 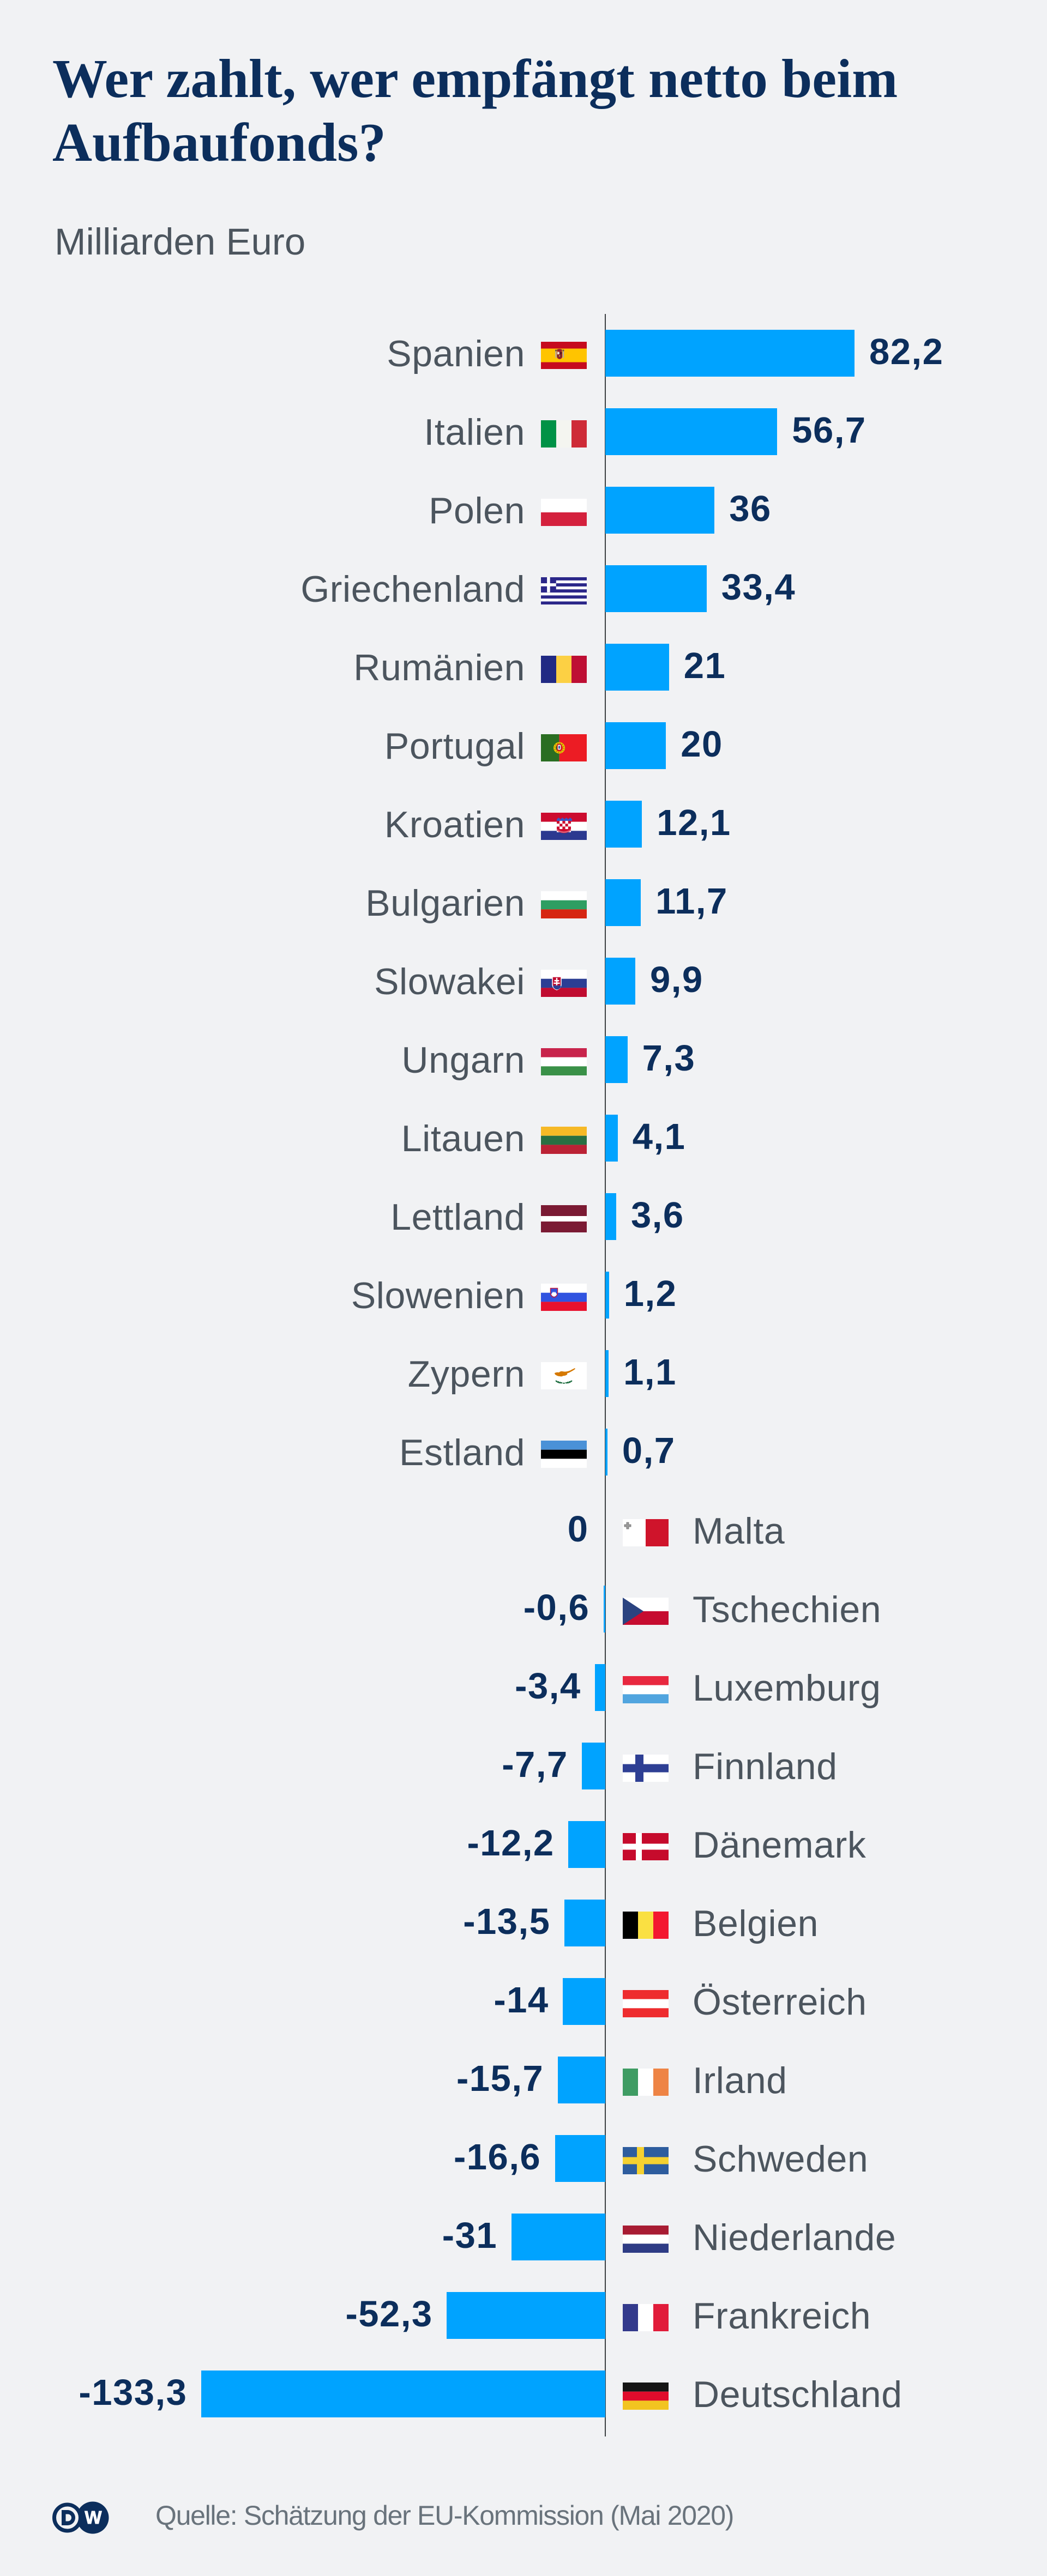 What do you see at coordinates (93, 2517) in the screenshot?
I see `svg-text: W` at bounding box center [93, 2517].